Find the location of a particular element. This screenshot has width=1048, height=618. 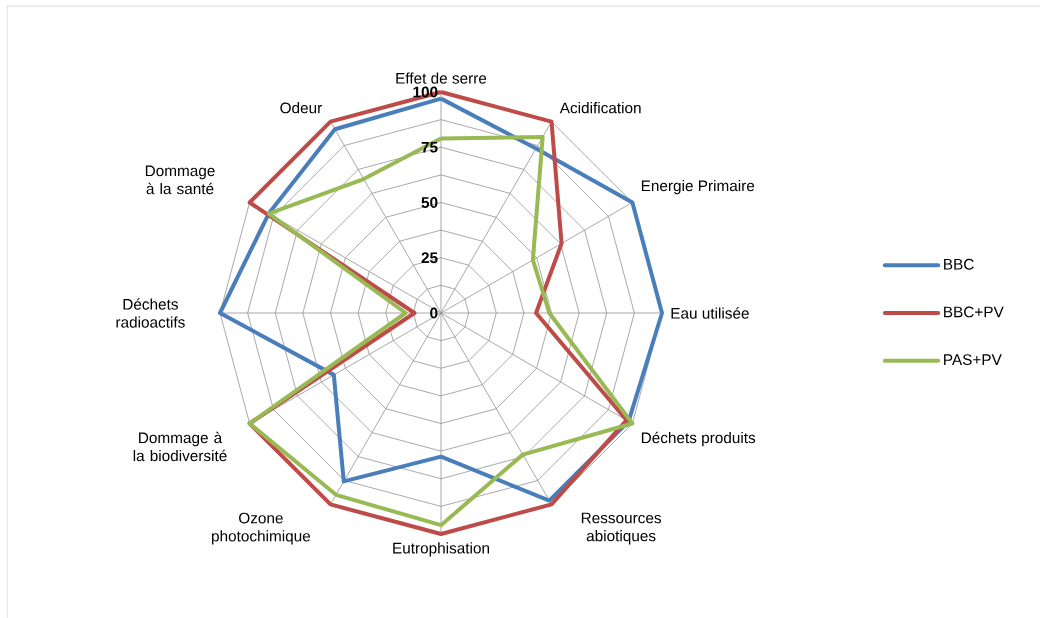

spoke-label: Dommage à la biodiversité is located at coordinates (180, 446).